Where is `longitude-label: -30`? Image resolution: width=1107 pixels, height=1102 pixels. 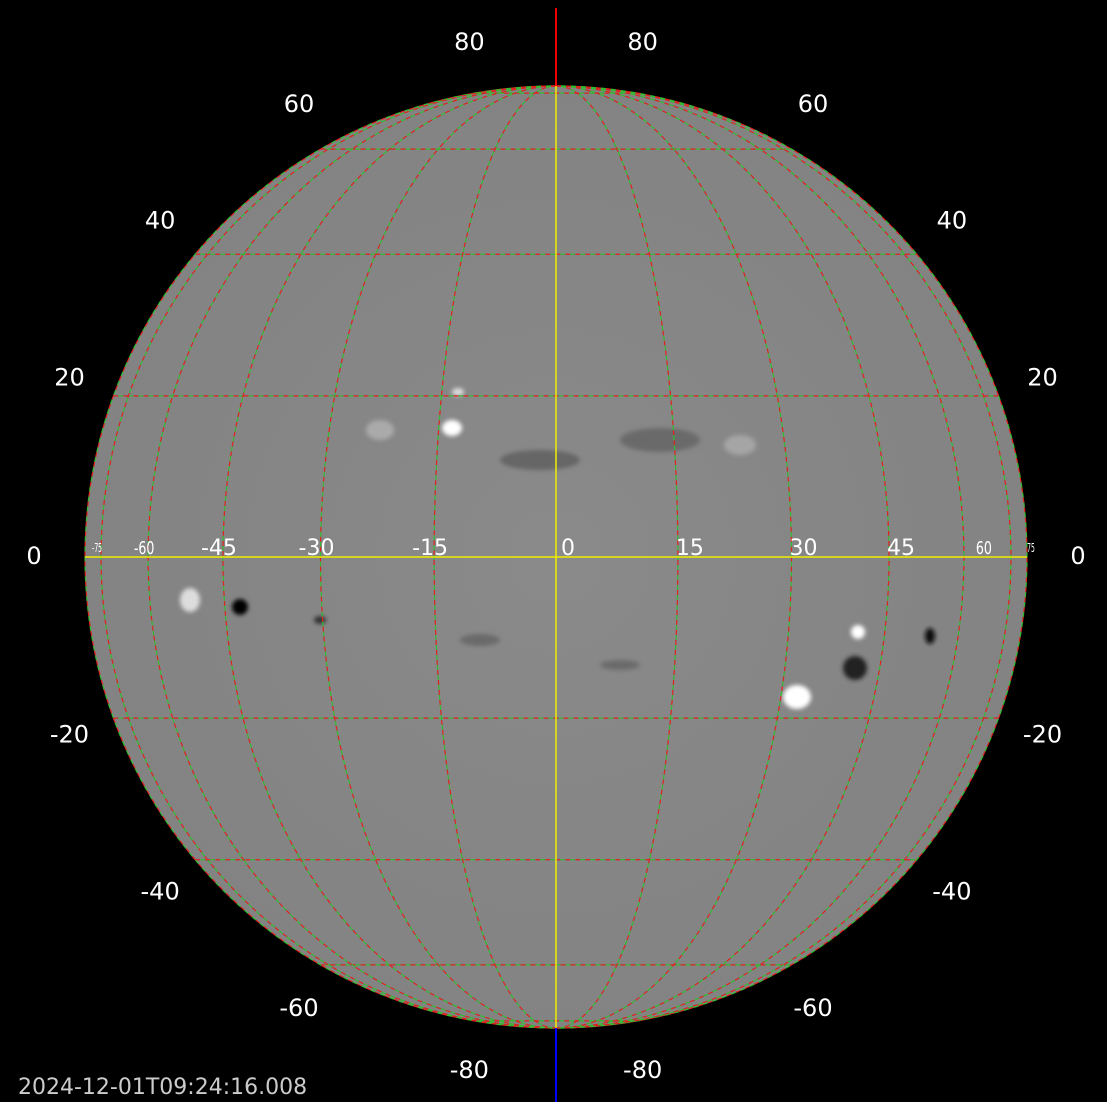 longitude-label: -30 is located at coordinates (317, 548).